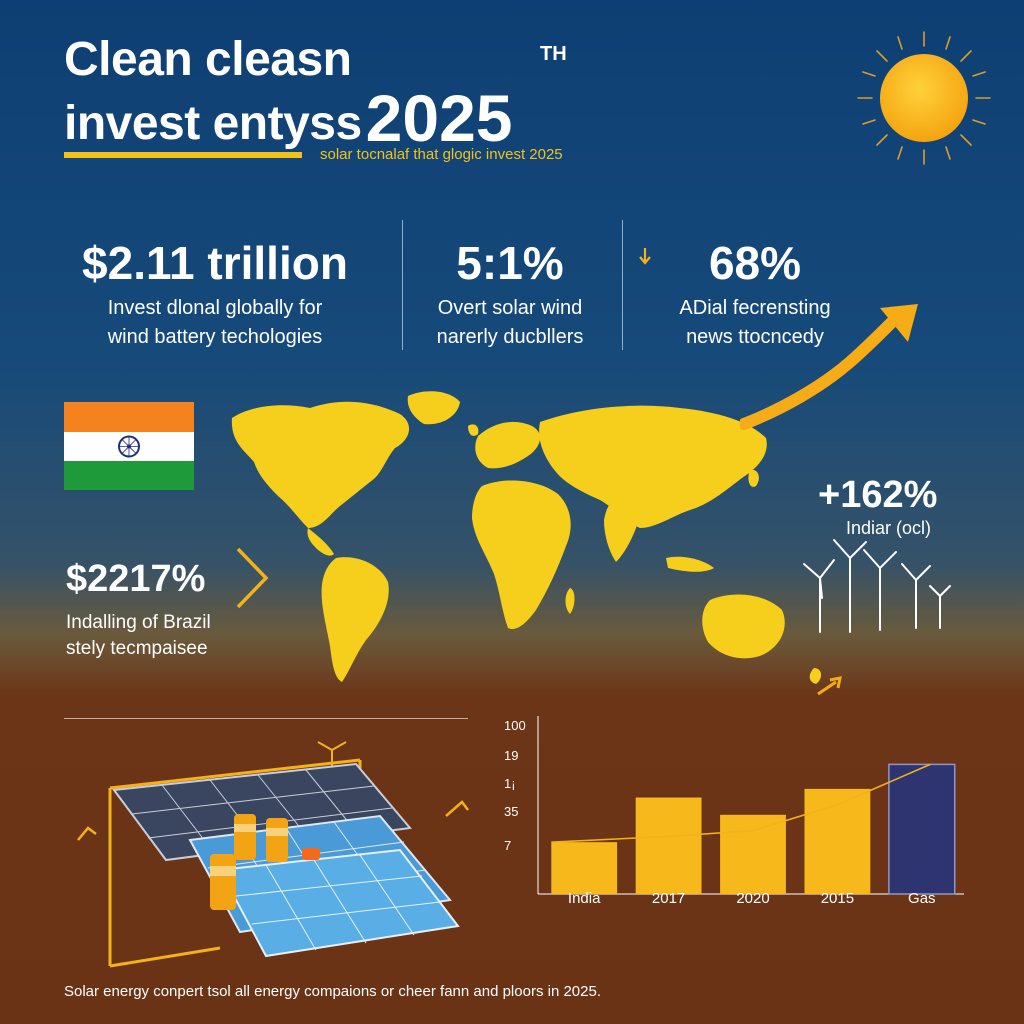 This screenshot has width=1024, height=1024. Describe the element at coordinates (183, 155) in the screenshot. I see `title-underline` at that location.